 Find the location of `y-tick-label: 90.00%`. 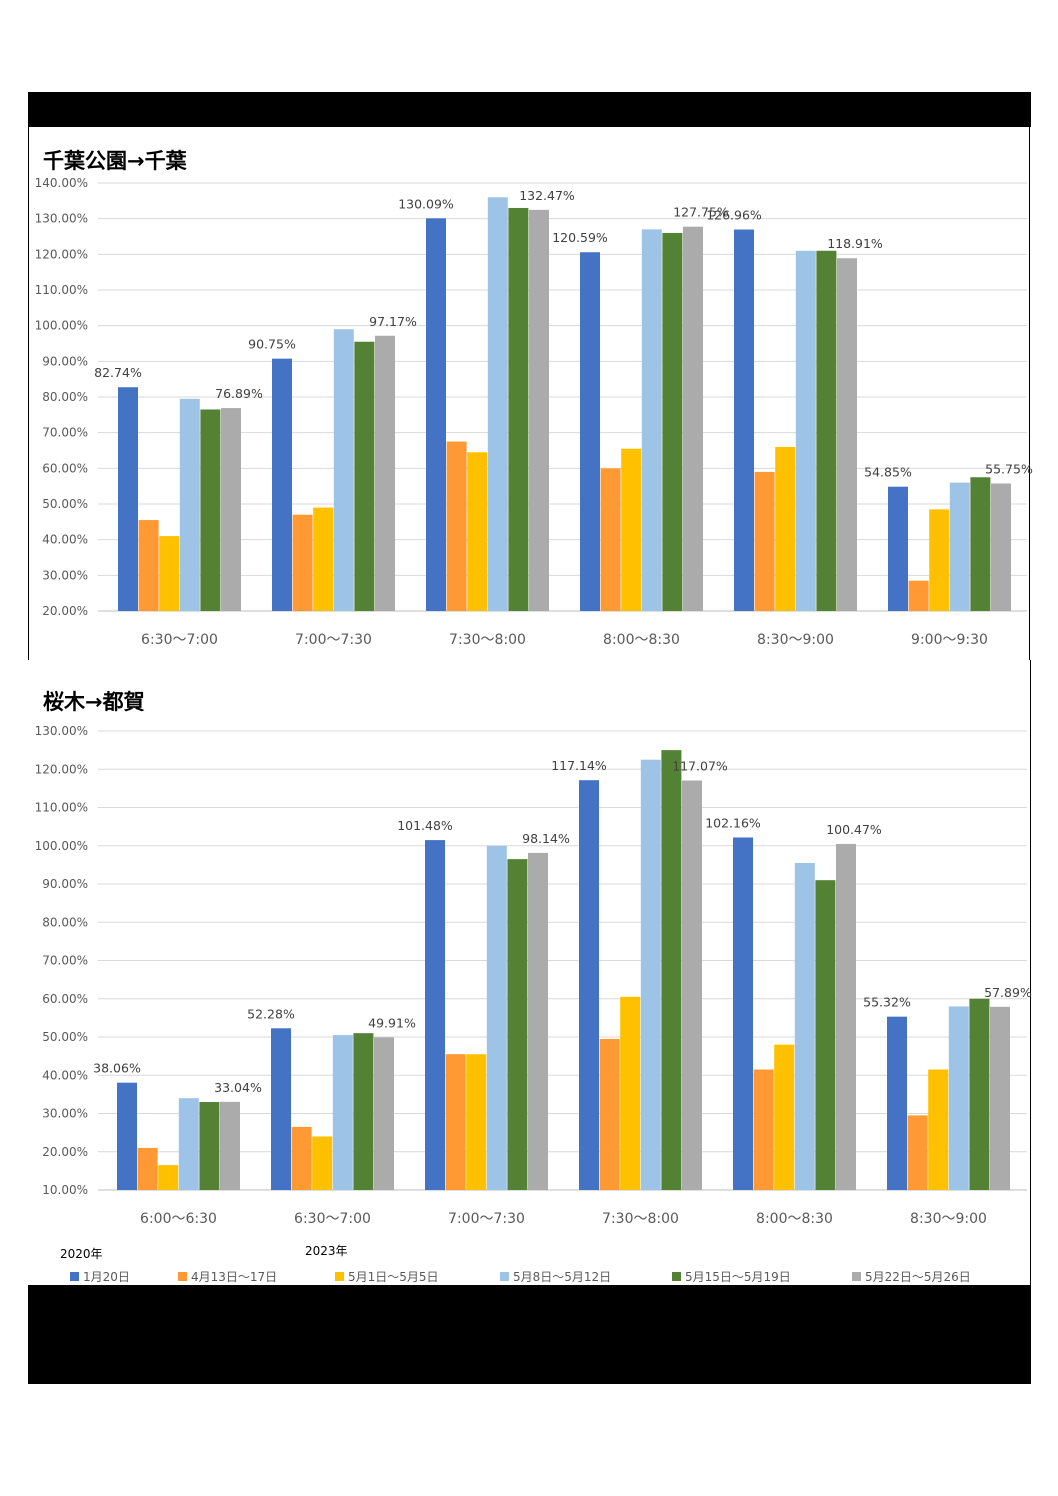

y-tick-label: 90.00% is located at coordinates (65, 361).